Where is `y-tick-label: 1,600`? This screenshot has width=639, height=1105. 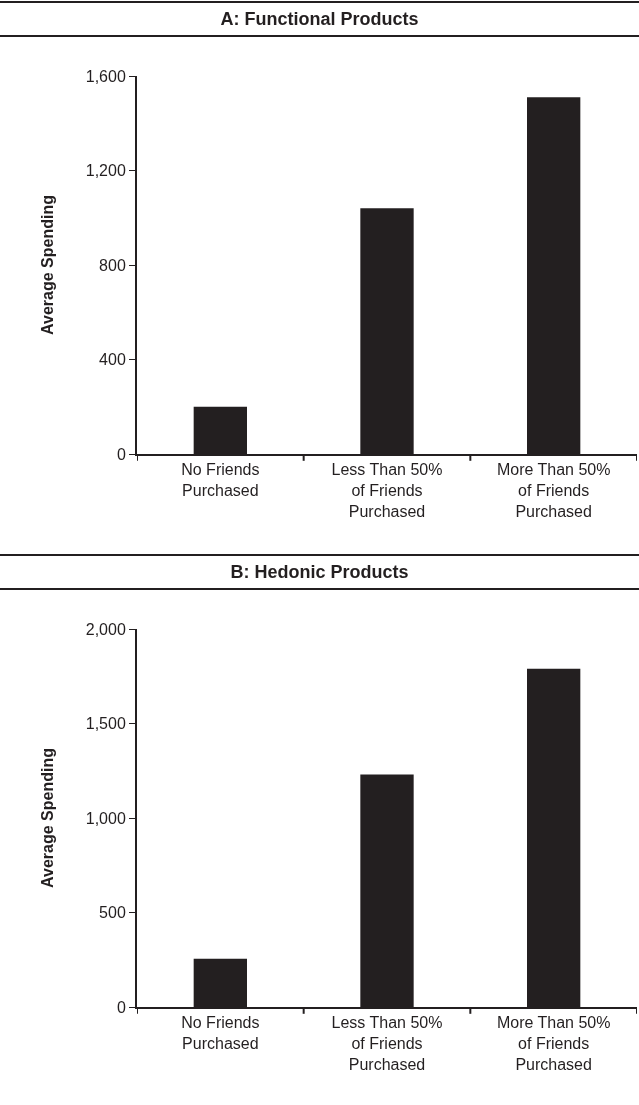 y-tick-label: 1,600 is located at coordinates (105, 76).